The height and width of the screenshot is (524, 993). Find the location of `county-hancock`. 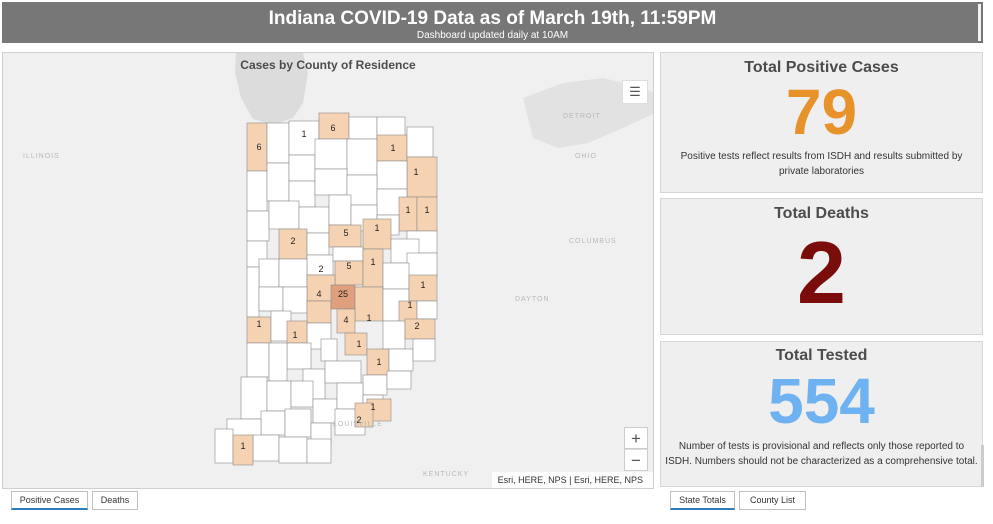

county-hancock is located at coordinates (373, 268).